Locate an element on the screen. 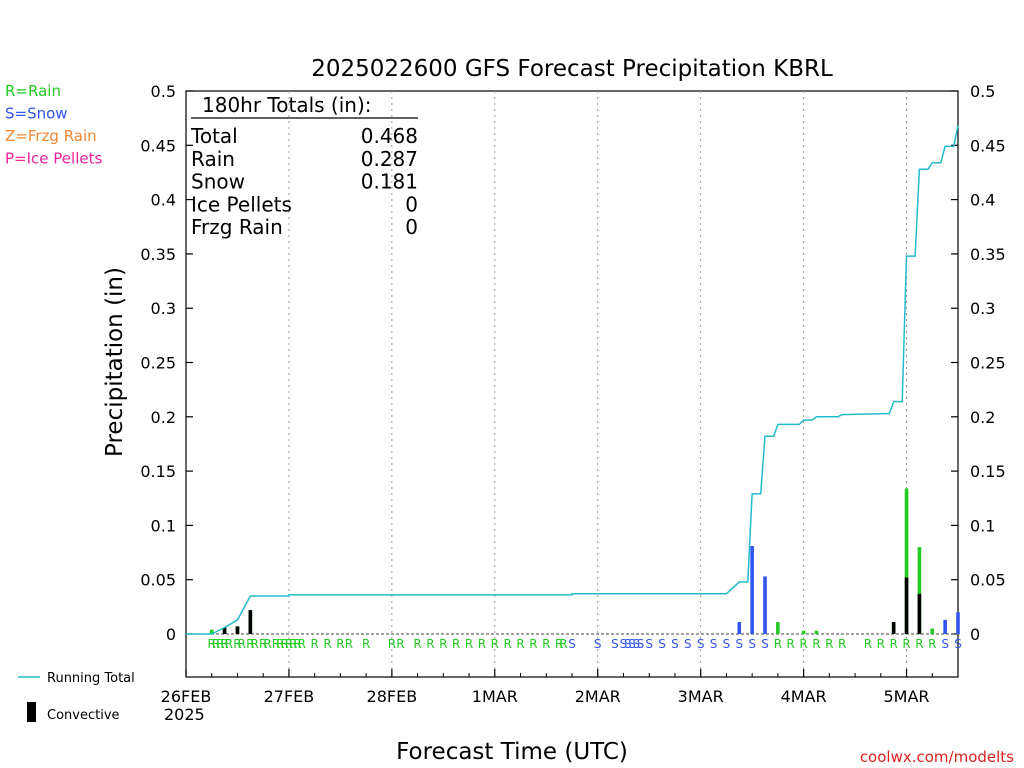 The height and width of the screenshot is (768, 1024). y-tick-label-right: 0.1 is located at coordinates (982, 525).